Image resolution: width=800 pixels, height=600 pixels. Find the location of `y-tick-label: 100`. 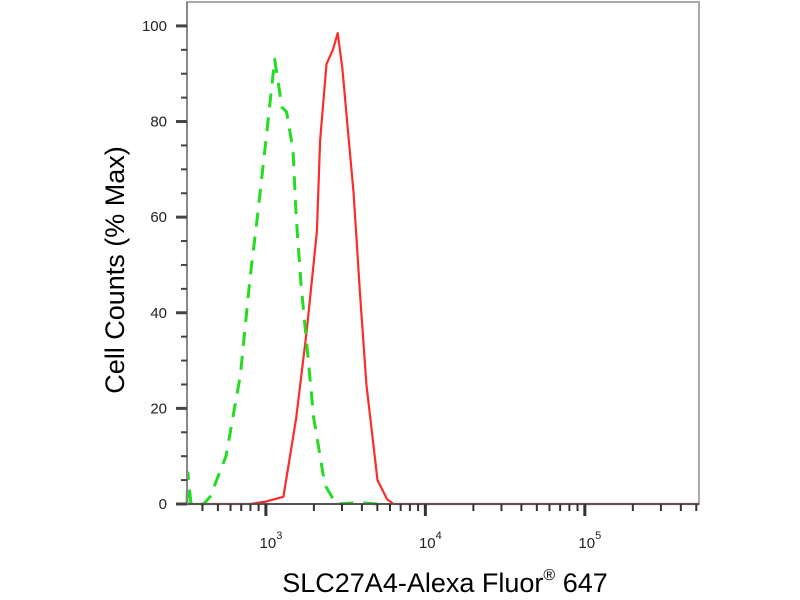

y-tick-label: 100 is located at coordinates (154, 26).